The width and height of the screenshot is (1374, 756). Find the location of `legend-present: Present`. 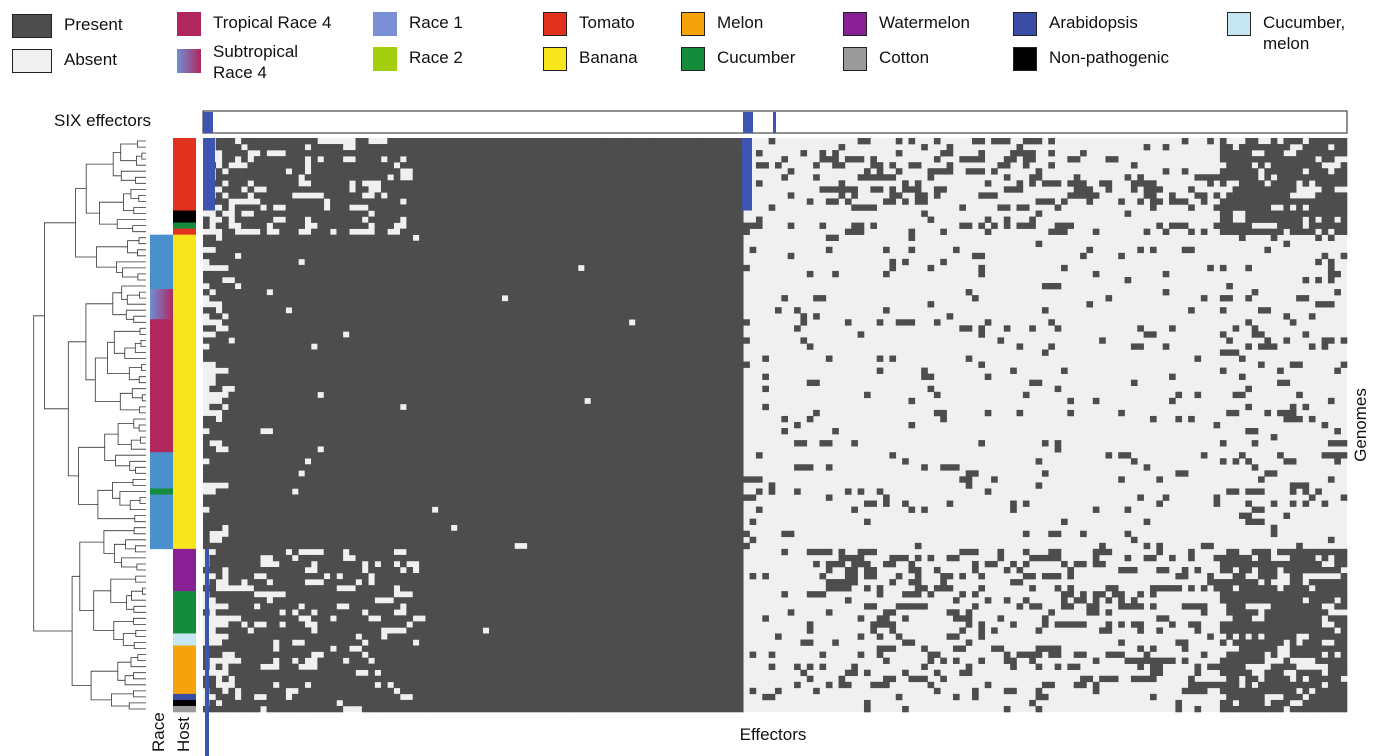

legend-present: Present is located at coordinates (67, 26).